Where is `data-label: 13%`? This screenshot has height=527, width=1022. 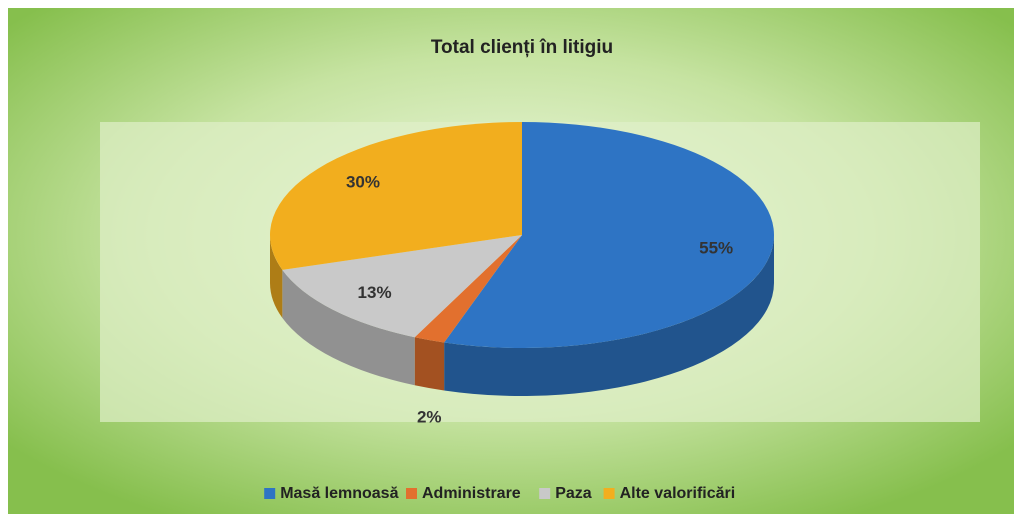 data-label: 13% is located at coordinates (375, 292).